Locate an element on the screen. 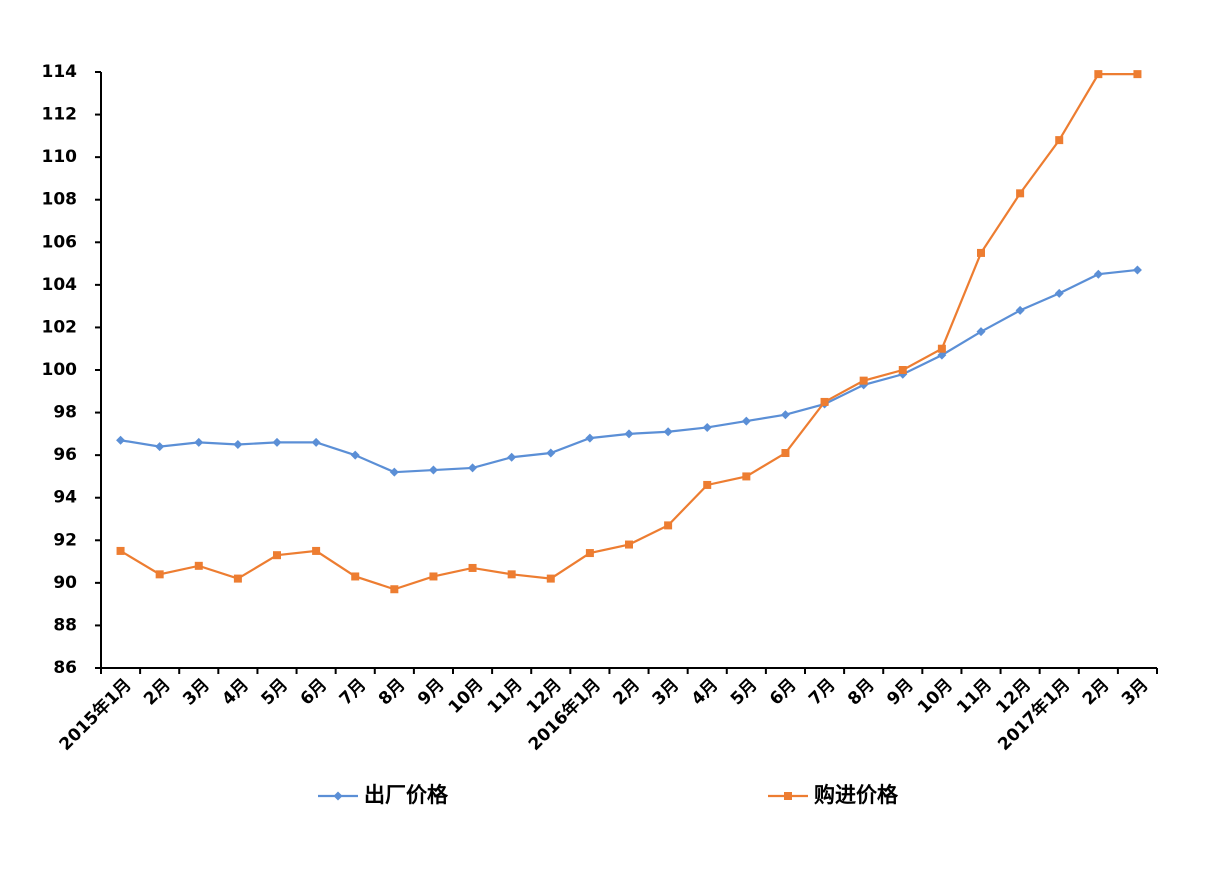  y-tick-label: 88 is located at coordinates (65, 625).